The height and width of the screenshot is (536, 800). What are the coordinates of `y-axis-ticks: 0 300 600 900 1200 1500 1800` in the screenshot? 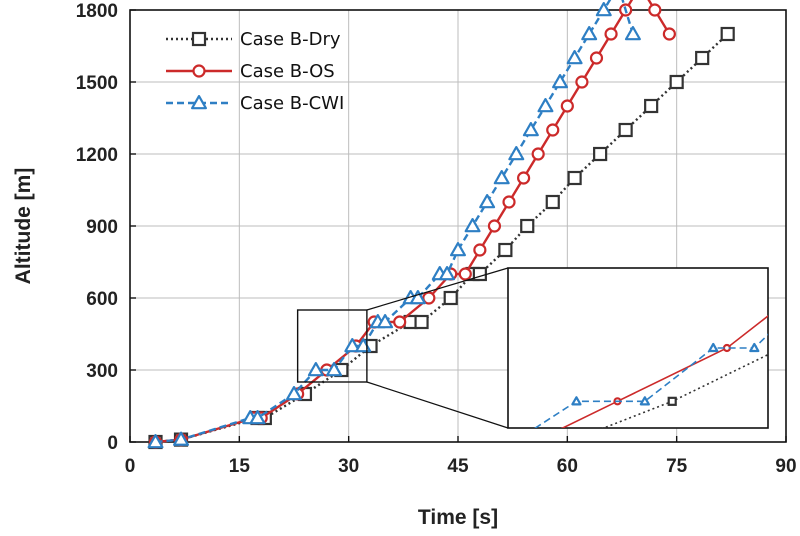 It's located at (106, 227).